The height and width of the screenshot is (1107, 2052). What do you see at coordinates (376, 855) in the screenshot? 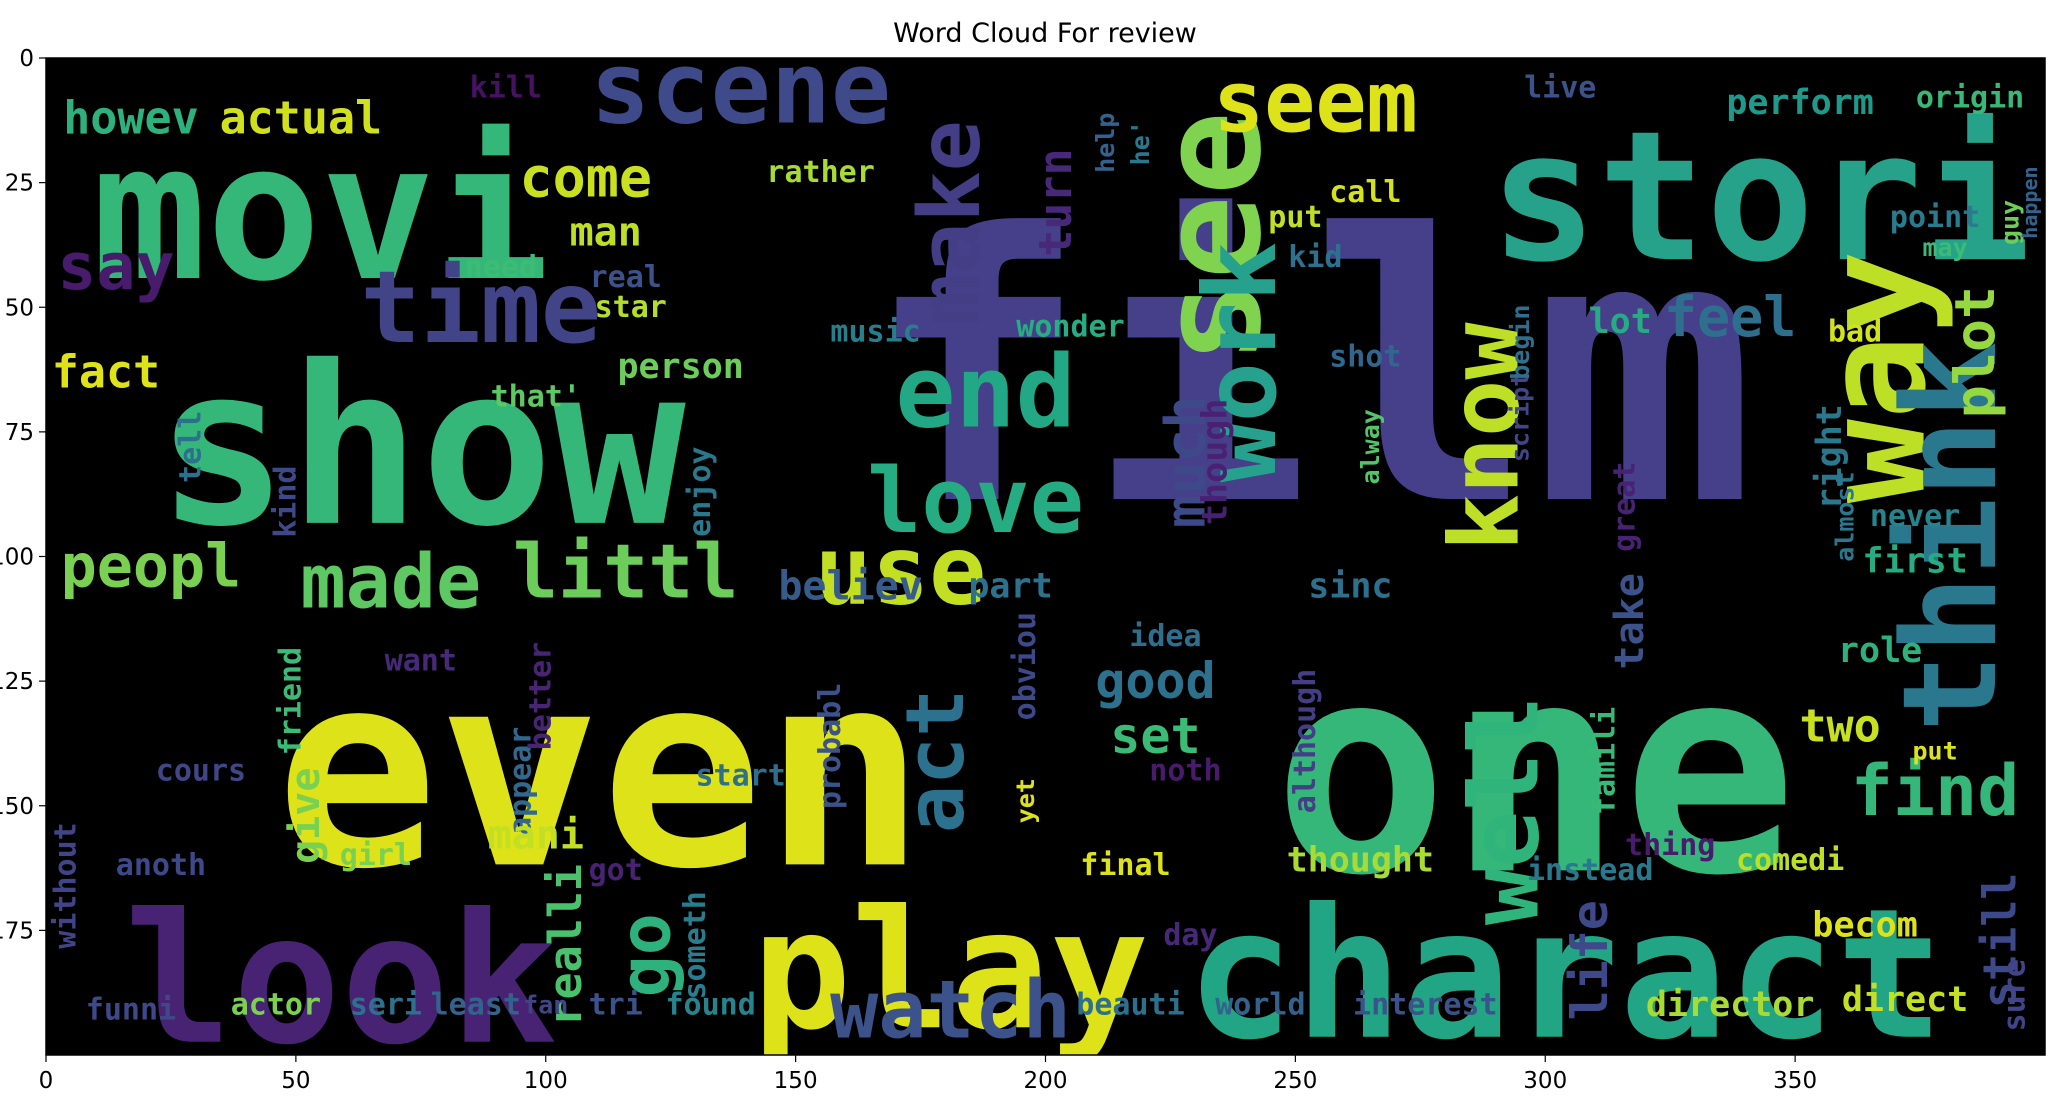
I see `word-girl: girl` at bounding box center [376, 855].